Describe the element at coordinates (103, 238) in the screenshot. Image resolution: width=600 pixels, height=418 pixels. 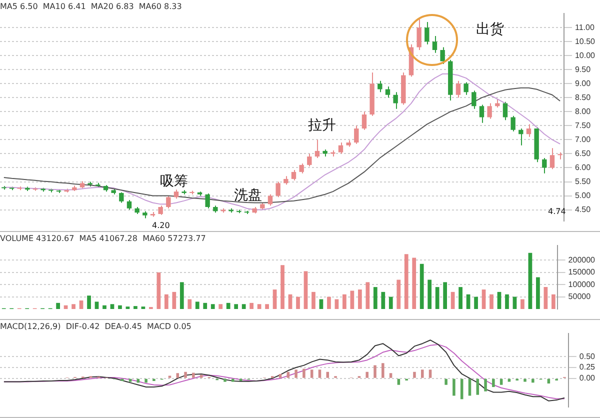
I see `chart-title: VOLUME 43120.67 MA5 41067.28 MA60 57273.77` at that location.